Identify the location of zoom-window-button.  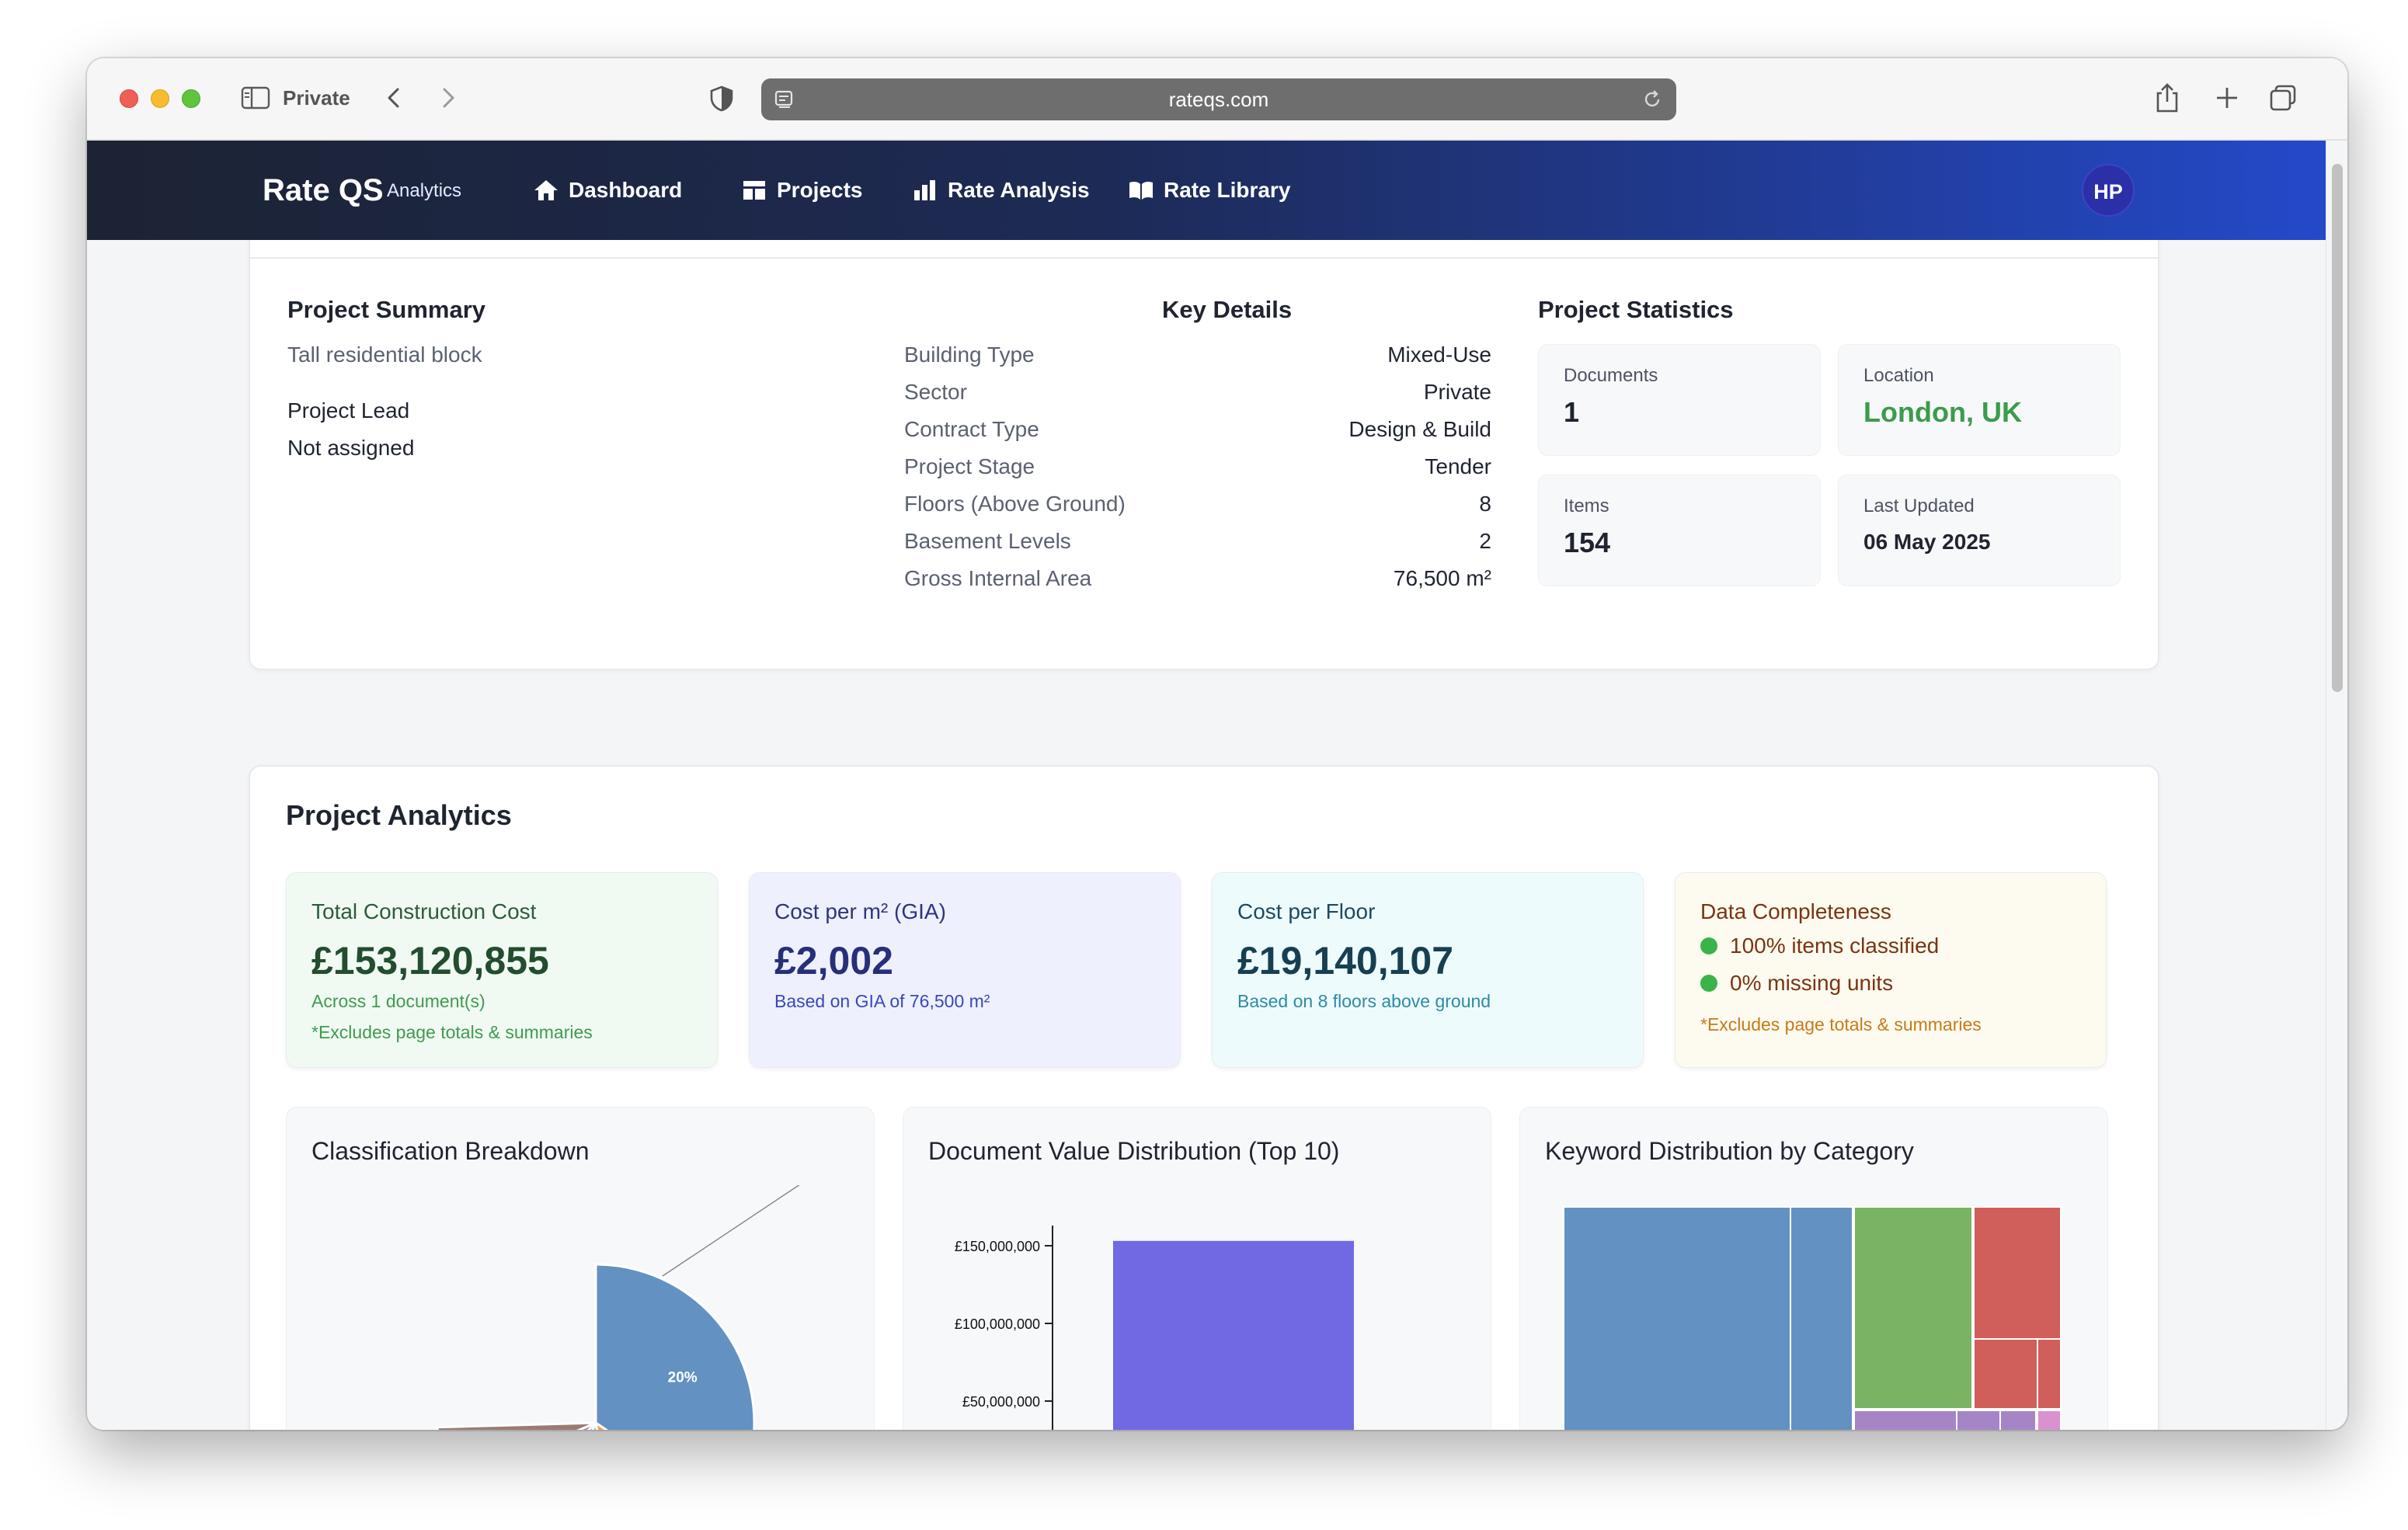
(191, 98).